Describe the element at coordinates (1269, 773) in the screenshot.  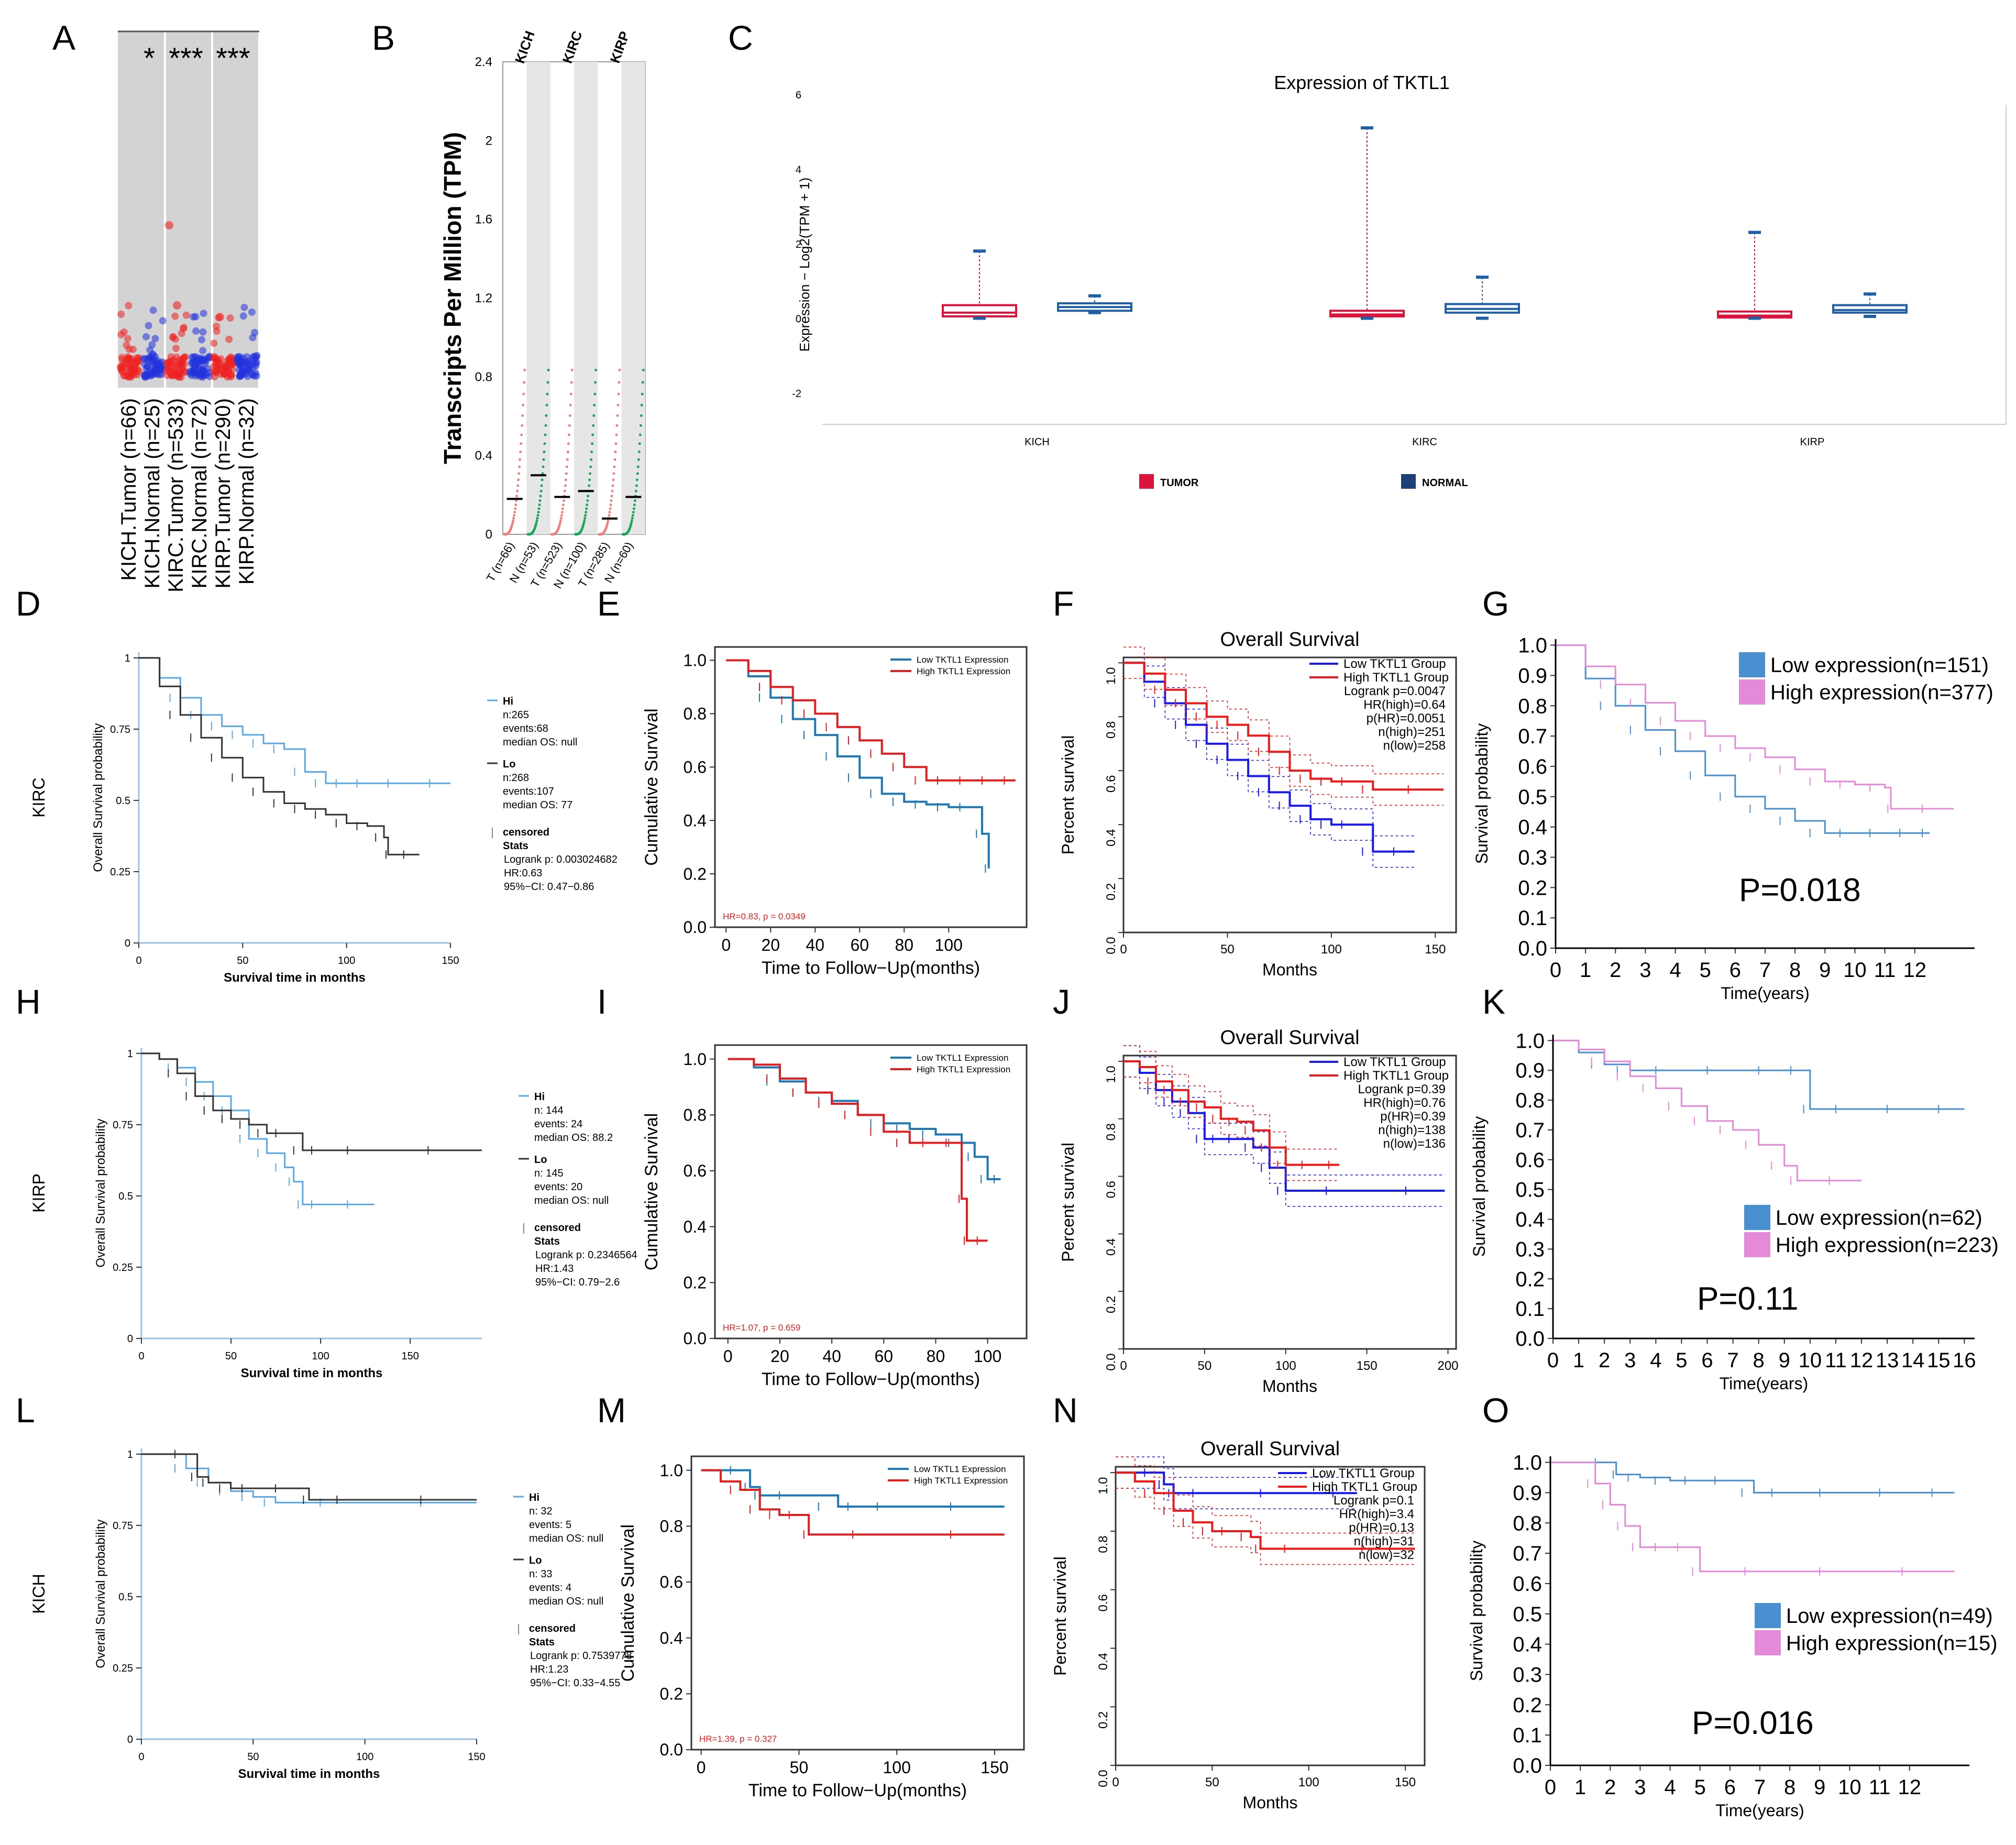
I see `ci-lower` at that location.